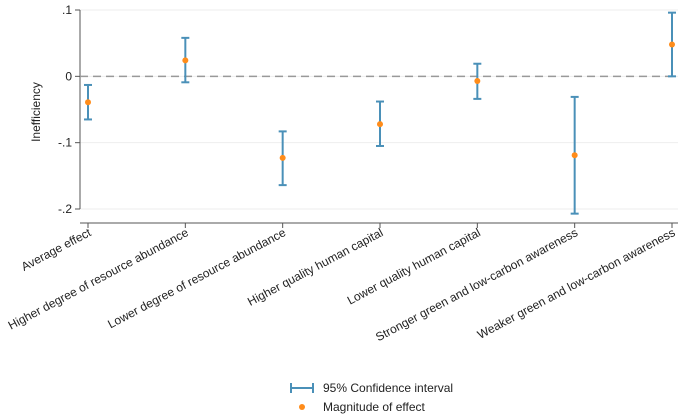  Describe the element at coordinates (196, 278) in the screenshot. I see `x-tick-label: Lower degree of resource abundance` at that location.